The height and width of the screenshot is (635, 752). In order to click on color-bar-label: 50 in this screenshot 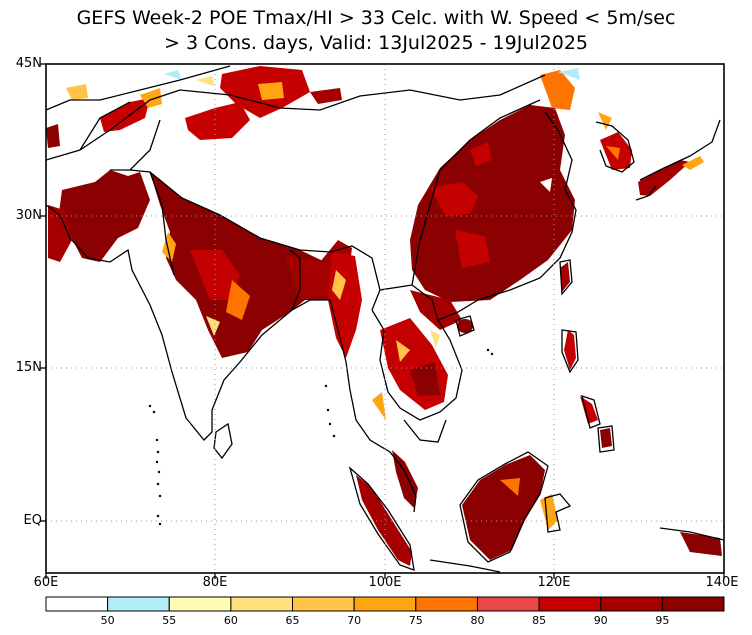, I will do `click(107, 620)`.